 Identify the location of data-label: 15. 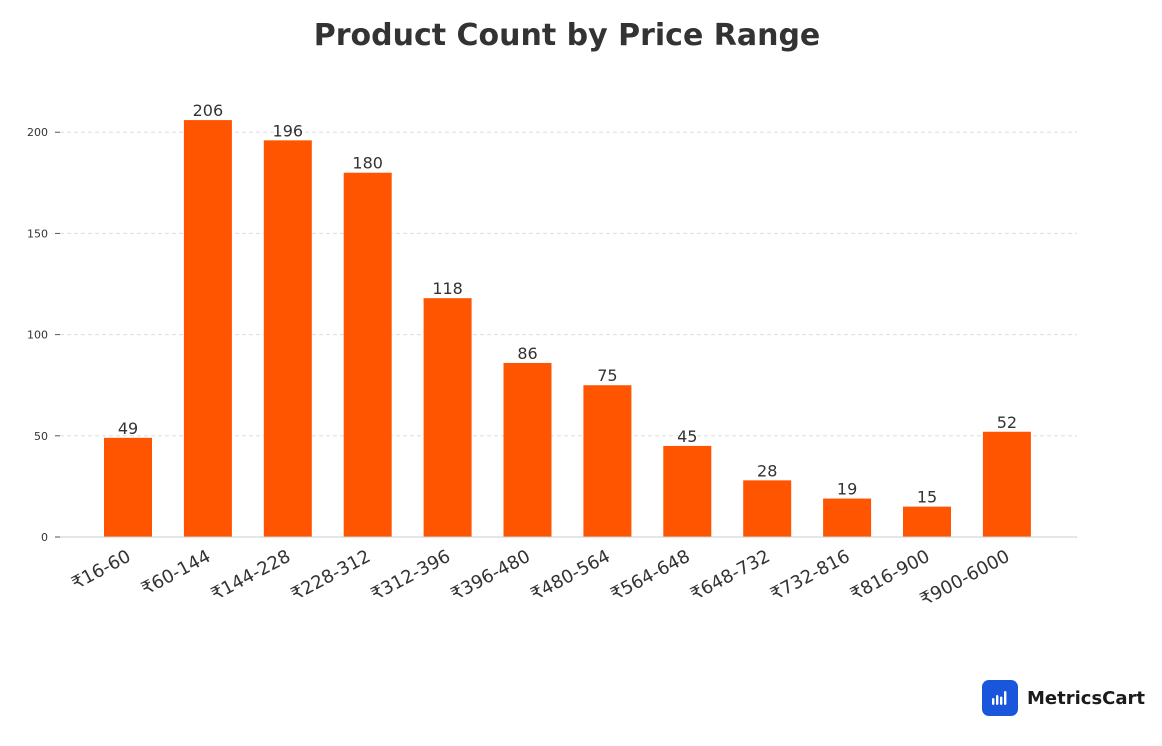
(927, 497).